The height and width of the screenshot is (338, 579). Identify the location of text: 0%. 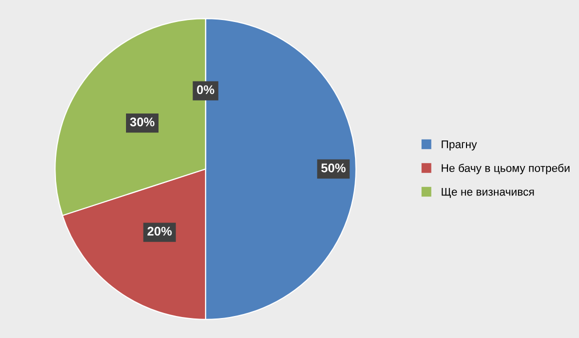
(205, 89).